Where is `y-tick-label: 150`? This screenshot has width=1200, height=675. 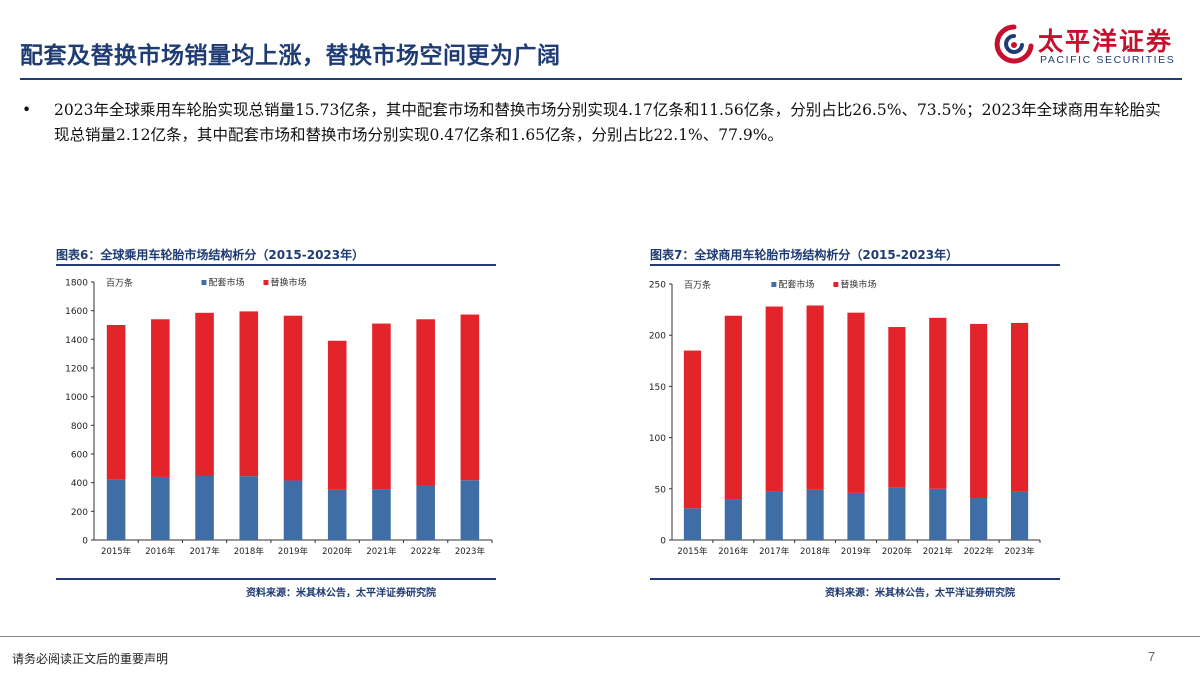
y-tick-label: 150 is located at coordinates (657, 388).